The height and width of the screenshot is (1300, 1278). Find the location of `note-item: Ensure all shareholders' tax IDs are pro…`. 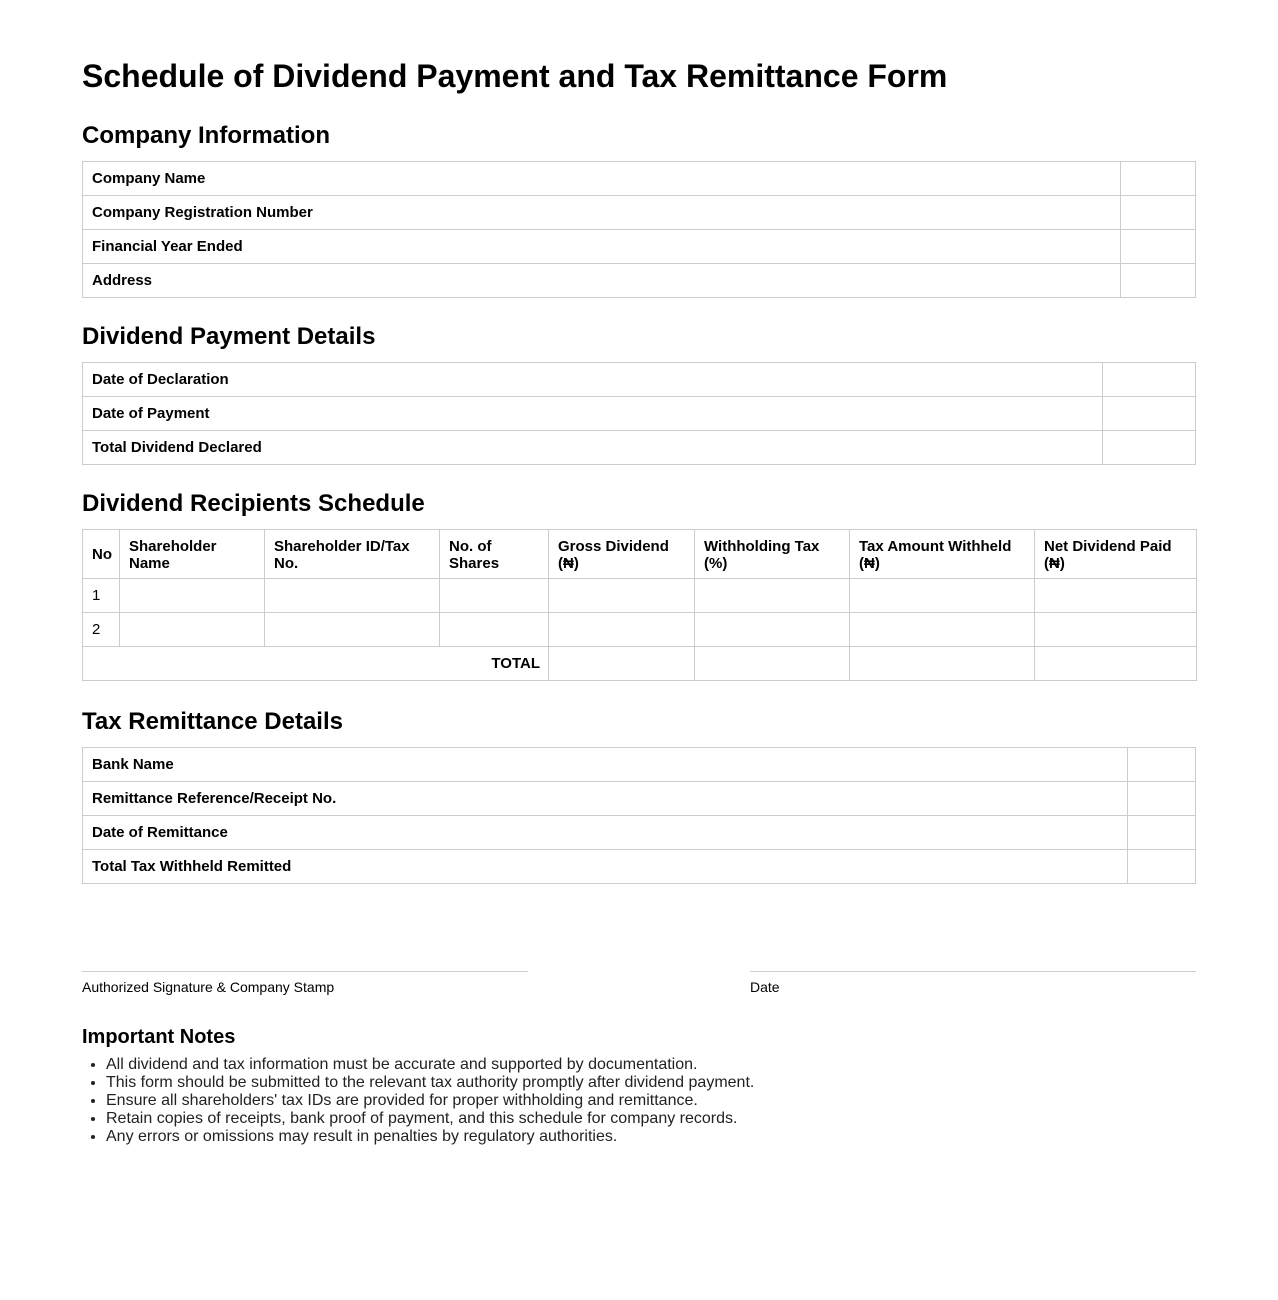

note-item: Ensure all shareholders' tax IDs are pro… is located at coordinates (430, 1101).